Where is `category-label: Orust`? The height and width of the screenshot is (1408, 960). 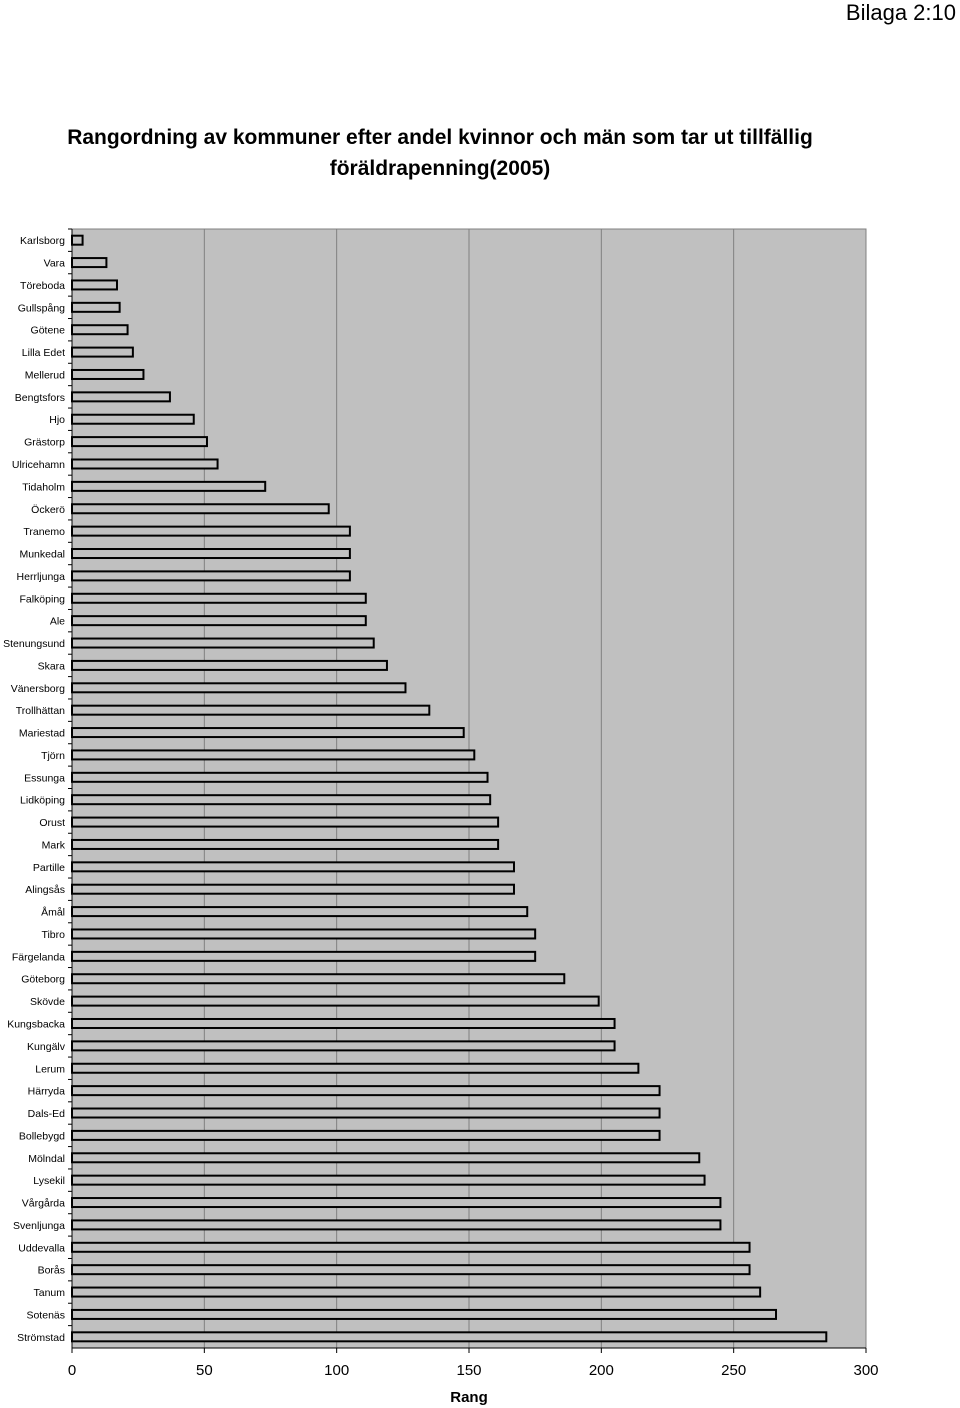 category-label: Orust is located at coordinates (52, 823).